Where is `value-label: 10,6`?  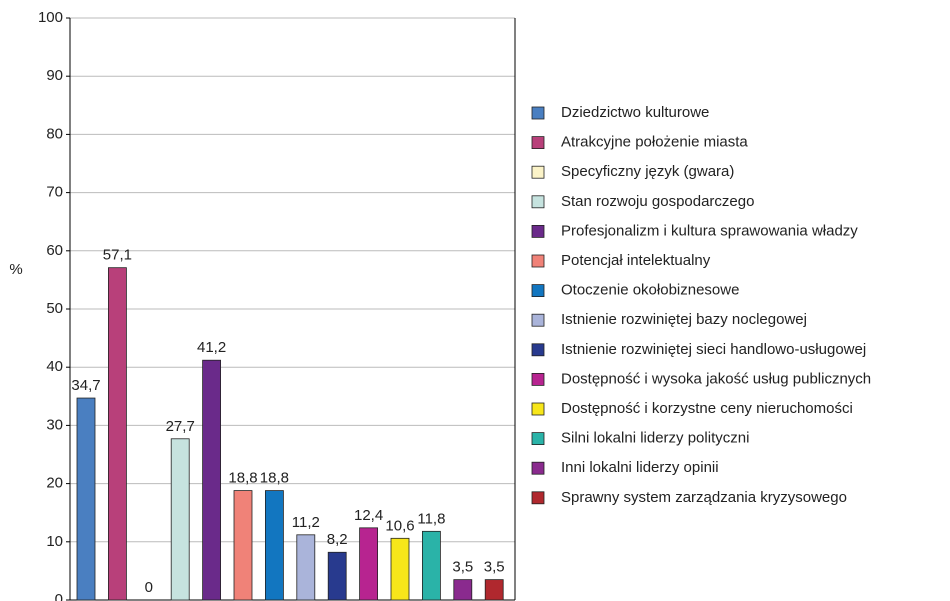 value-label: 10,6 is located at coordinates (399, 525).